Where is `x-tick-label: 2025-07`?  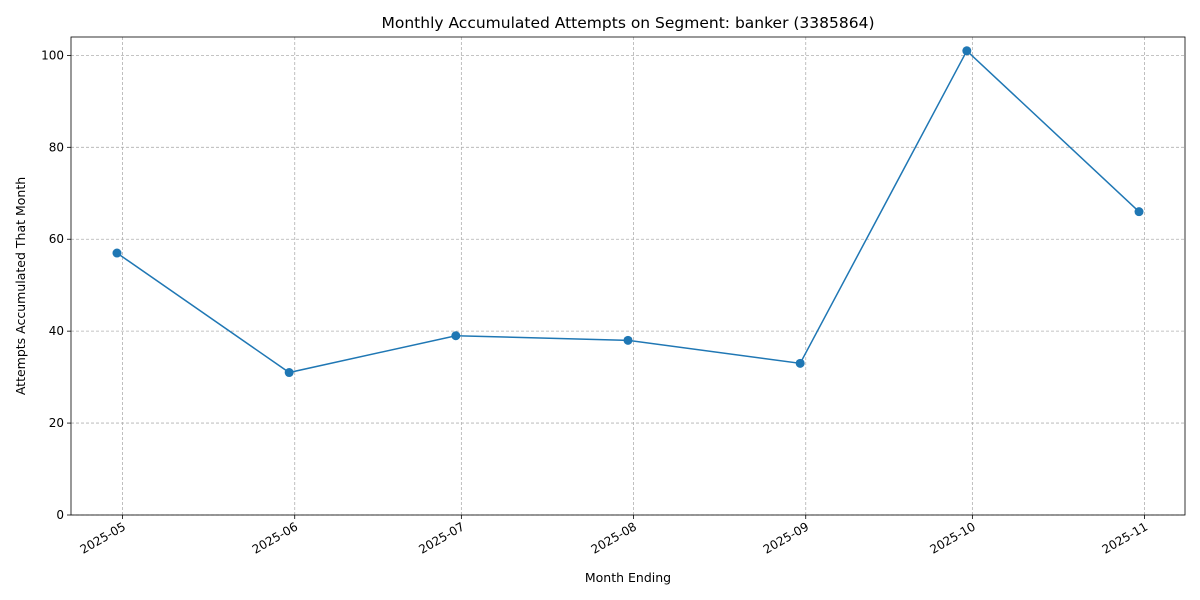 x-tick-label: 2025-07 is located at coordinates (441, 537).